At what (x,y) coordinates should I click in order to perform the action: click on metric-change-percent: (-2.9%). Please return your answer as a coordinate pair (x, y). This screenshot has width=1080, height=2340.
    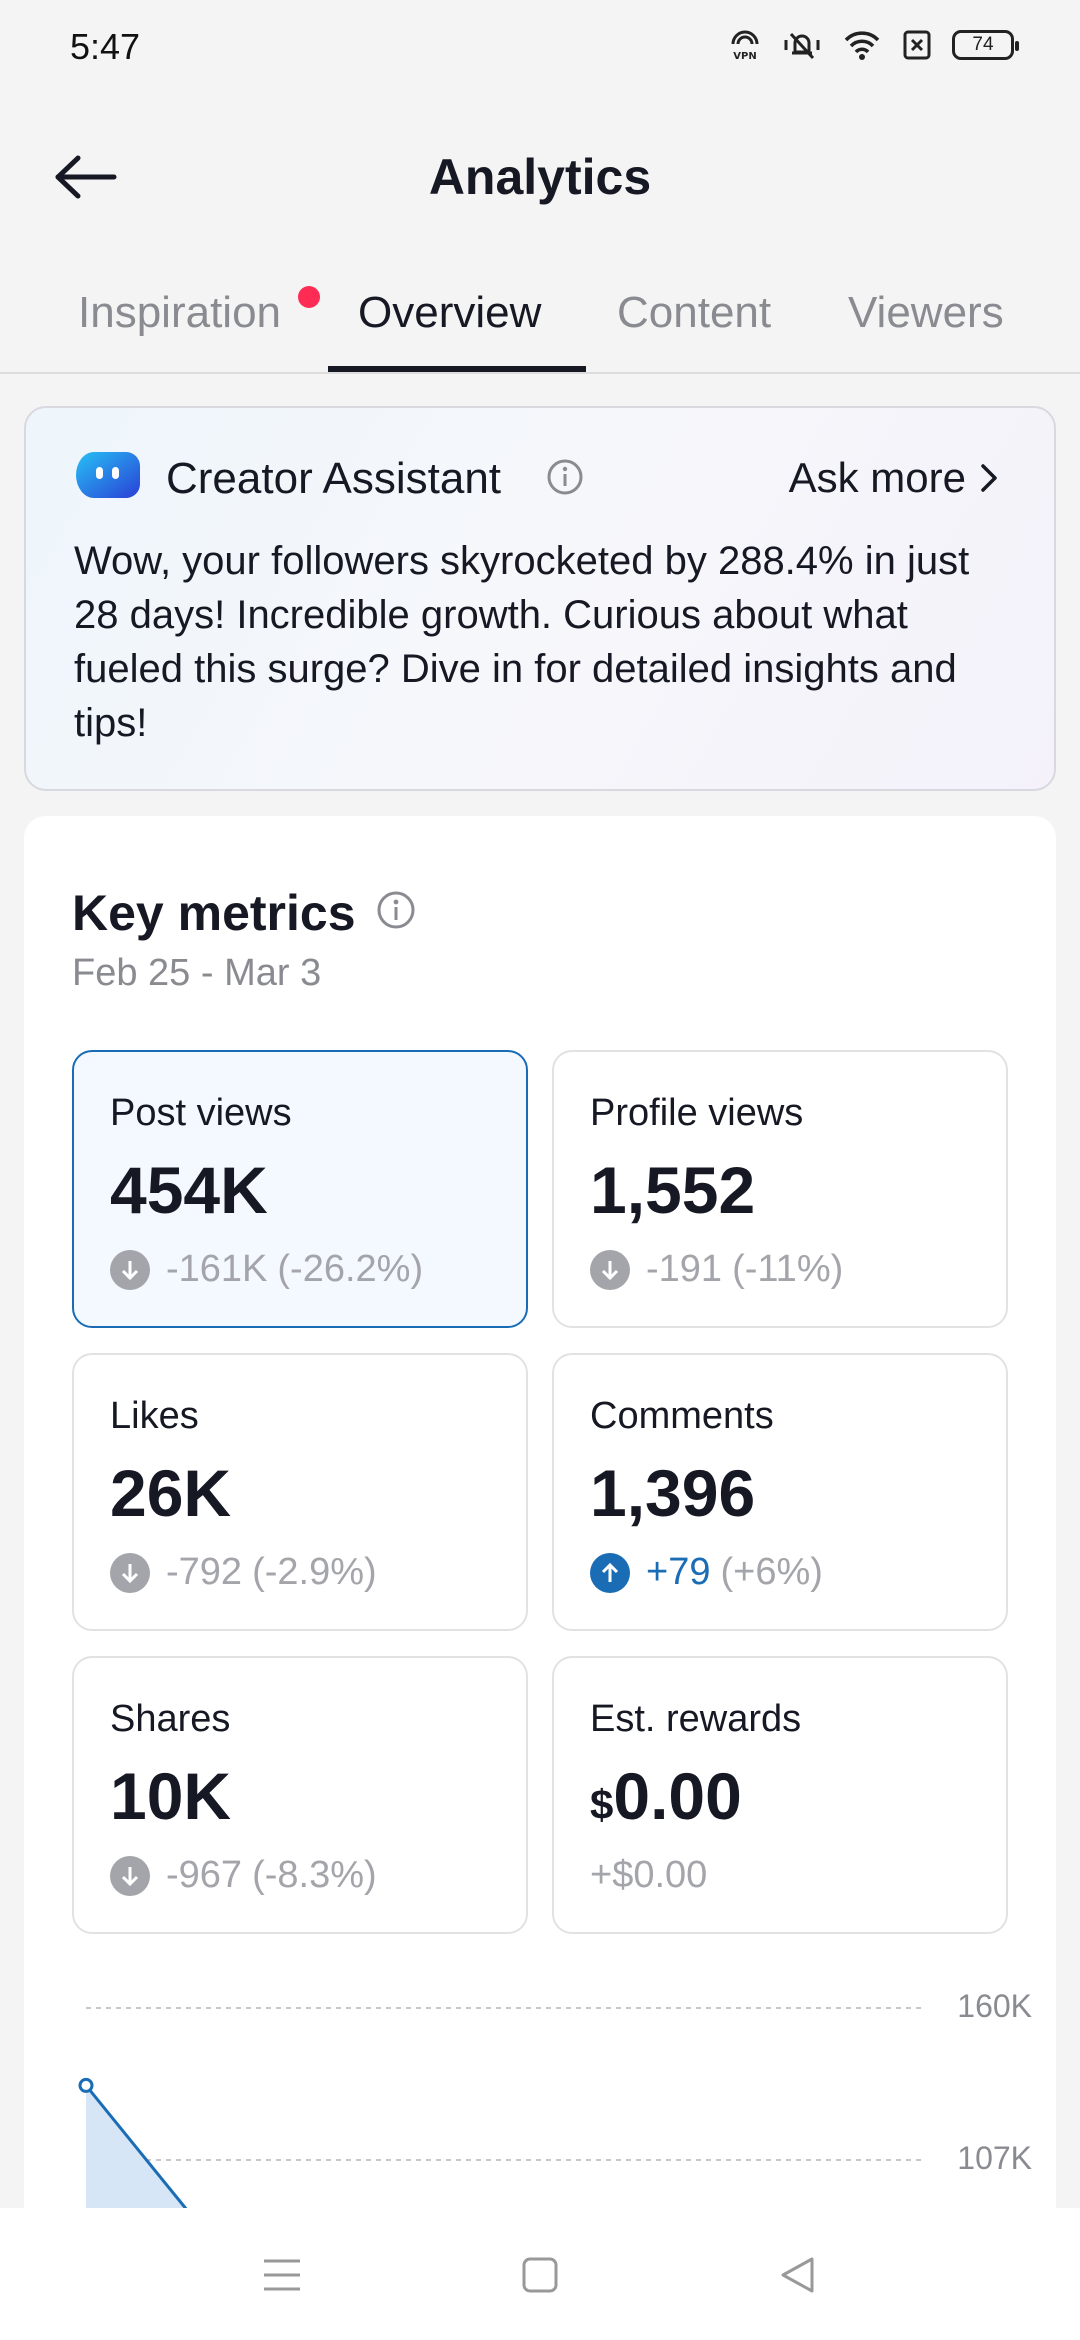
    Looking at the image, I should click on (314, 1572).